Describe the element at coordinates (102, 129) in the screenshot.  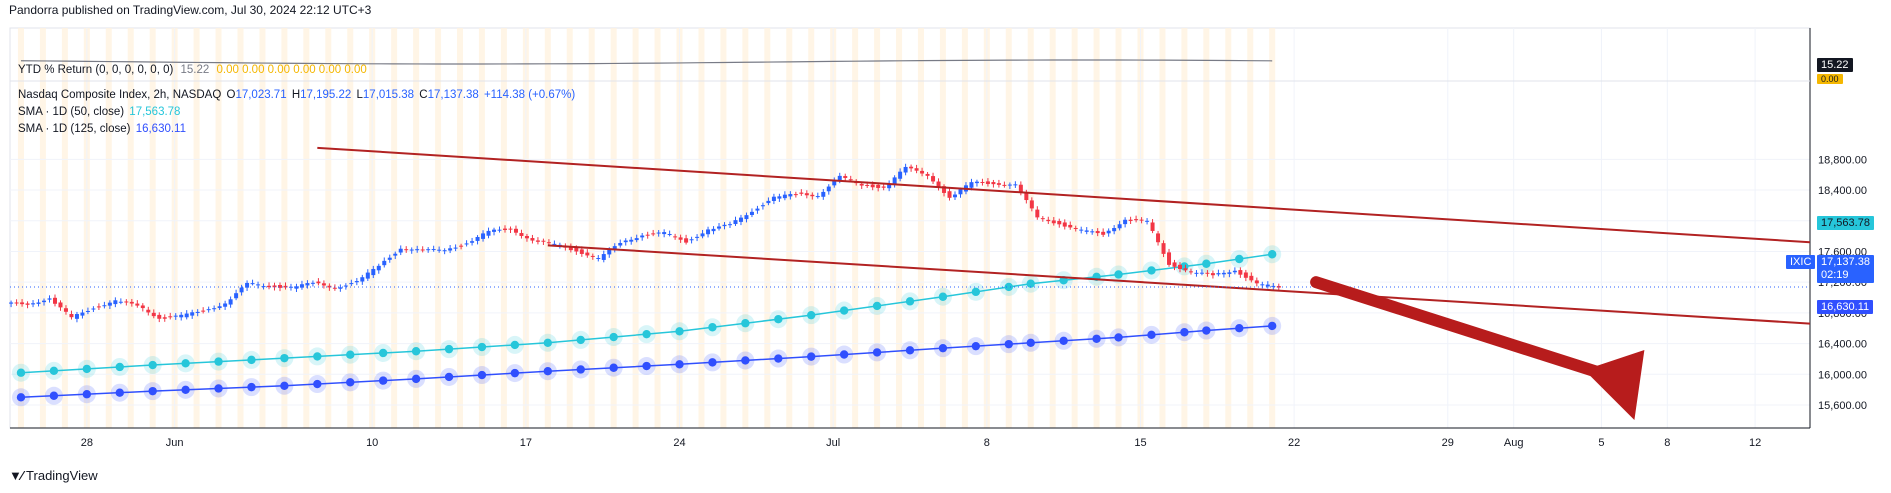
I see `sma125-legend: SMA · 1D (125, close) 16,630.11` at that location.